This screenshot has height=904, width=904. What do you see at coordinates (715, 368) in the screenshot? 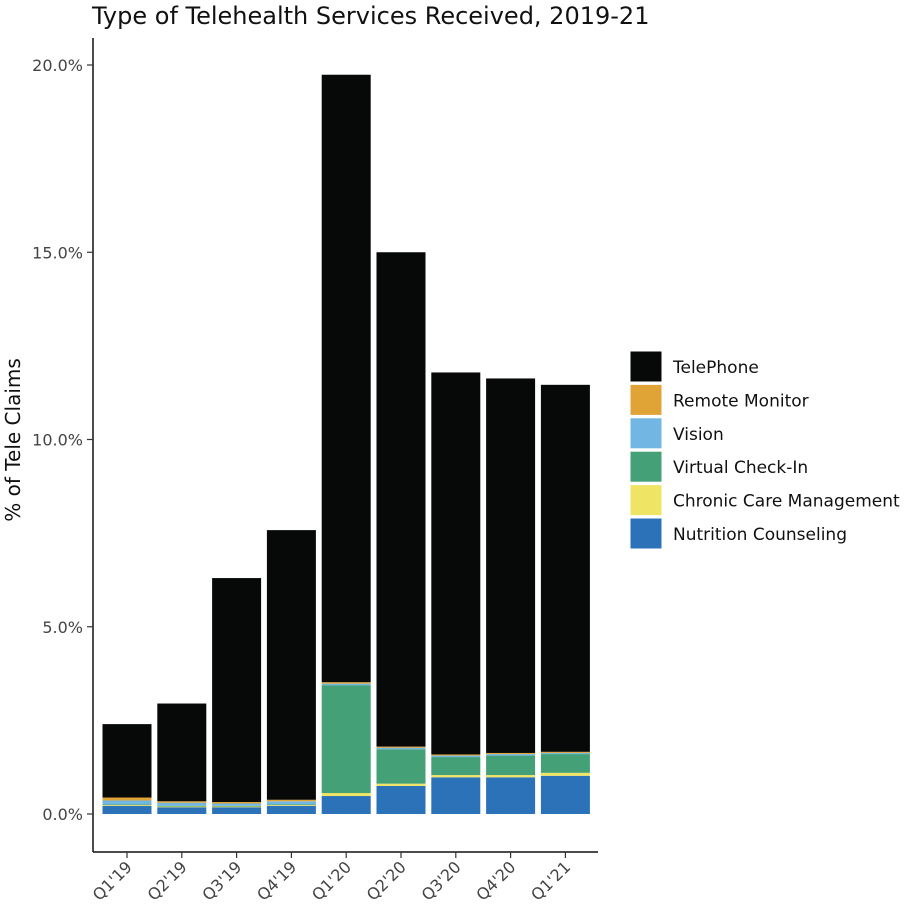
I see `legend-label-telephone: TelePhone` at bounding box center [715, 368].